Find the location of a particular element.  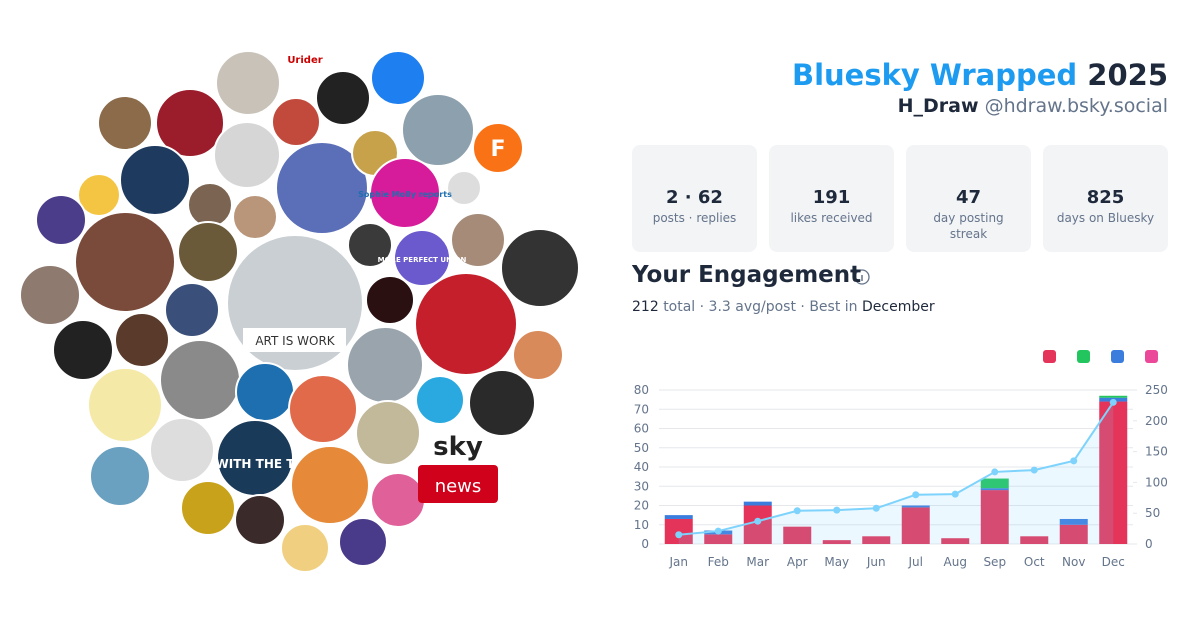

legend-icon is located at coordinates (1117, 356).